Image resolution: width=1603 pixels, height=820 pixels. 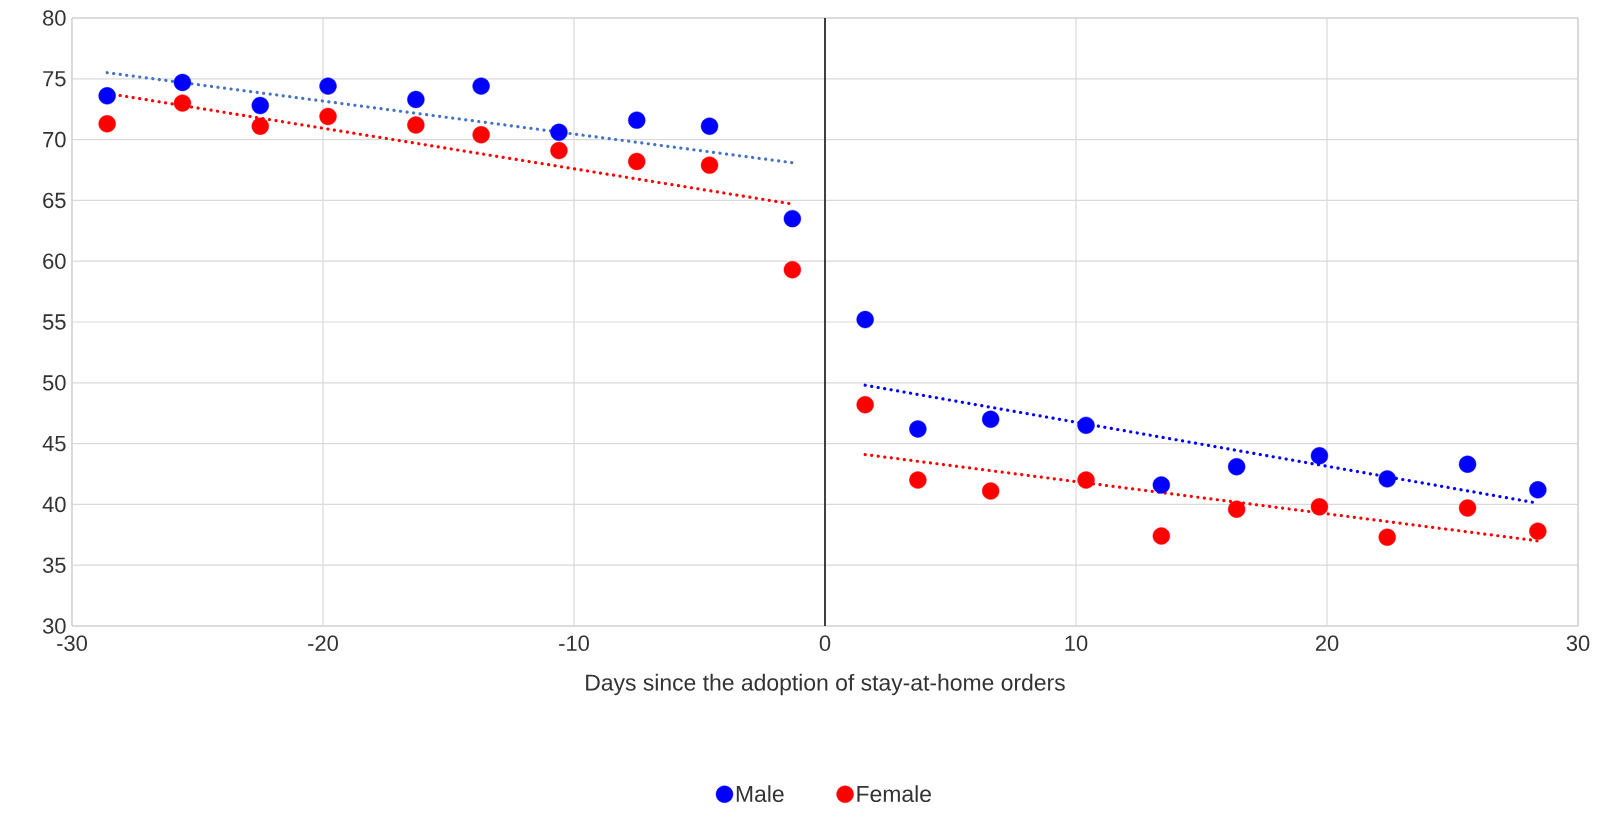 What do you see at coordinates (574, 643) in the screenshot?
I see `x-tick-label: -10` at bounding box center [574, 643].